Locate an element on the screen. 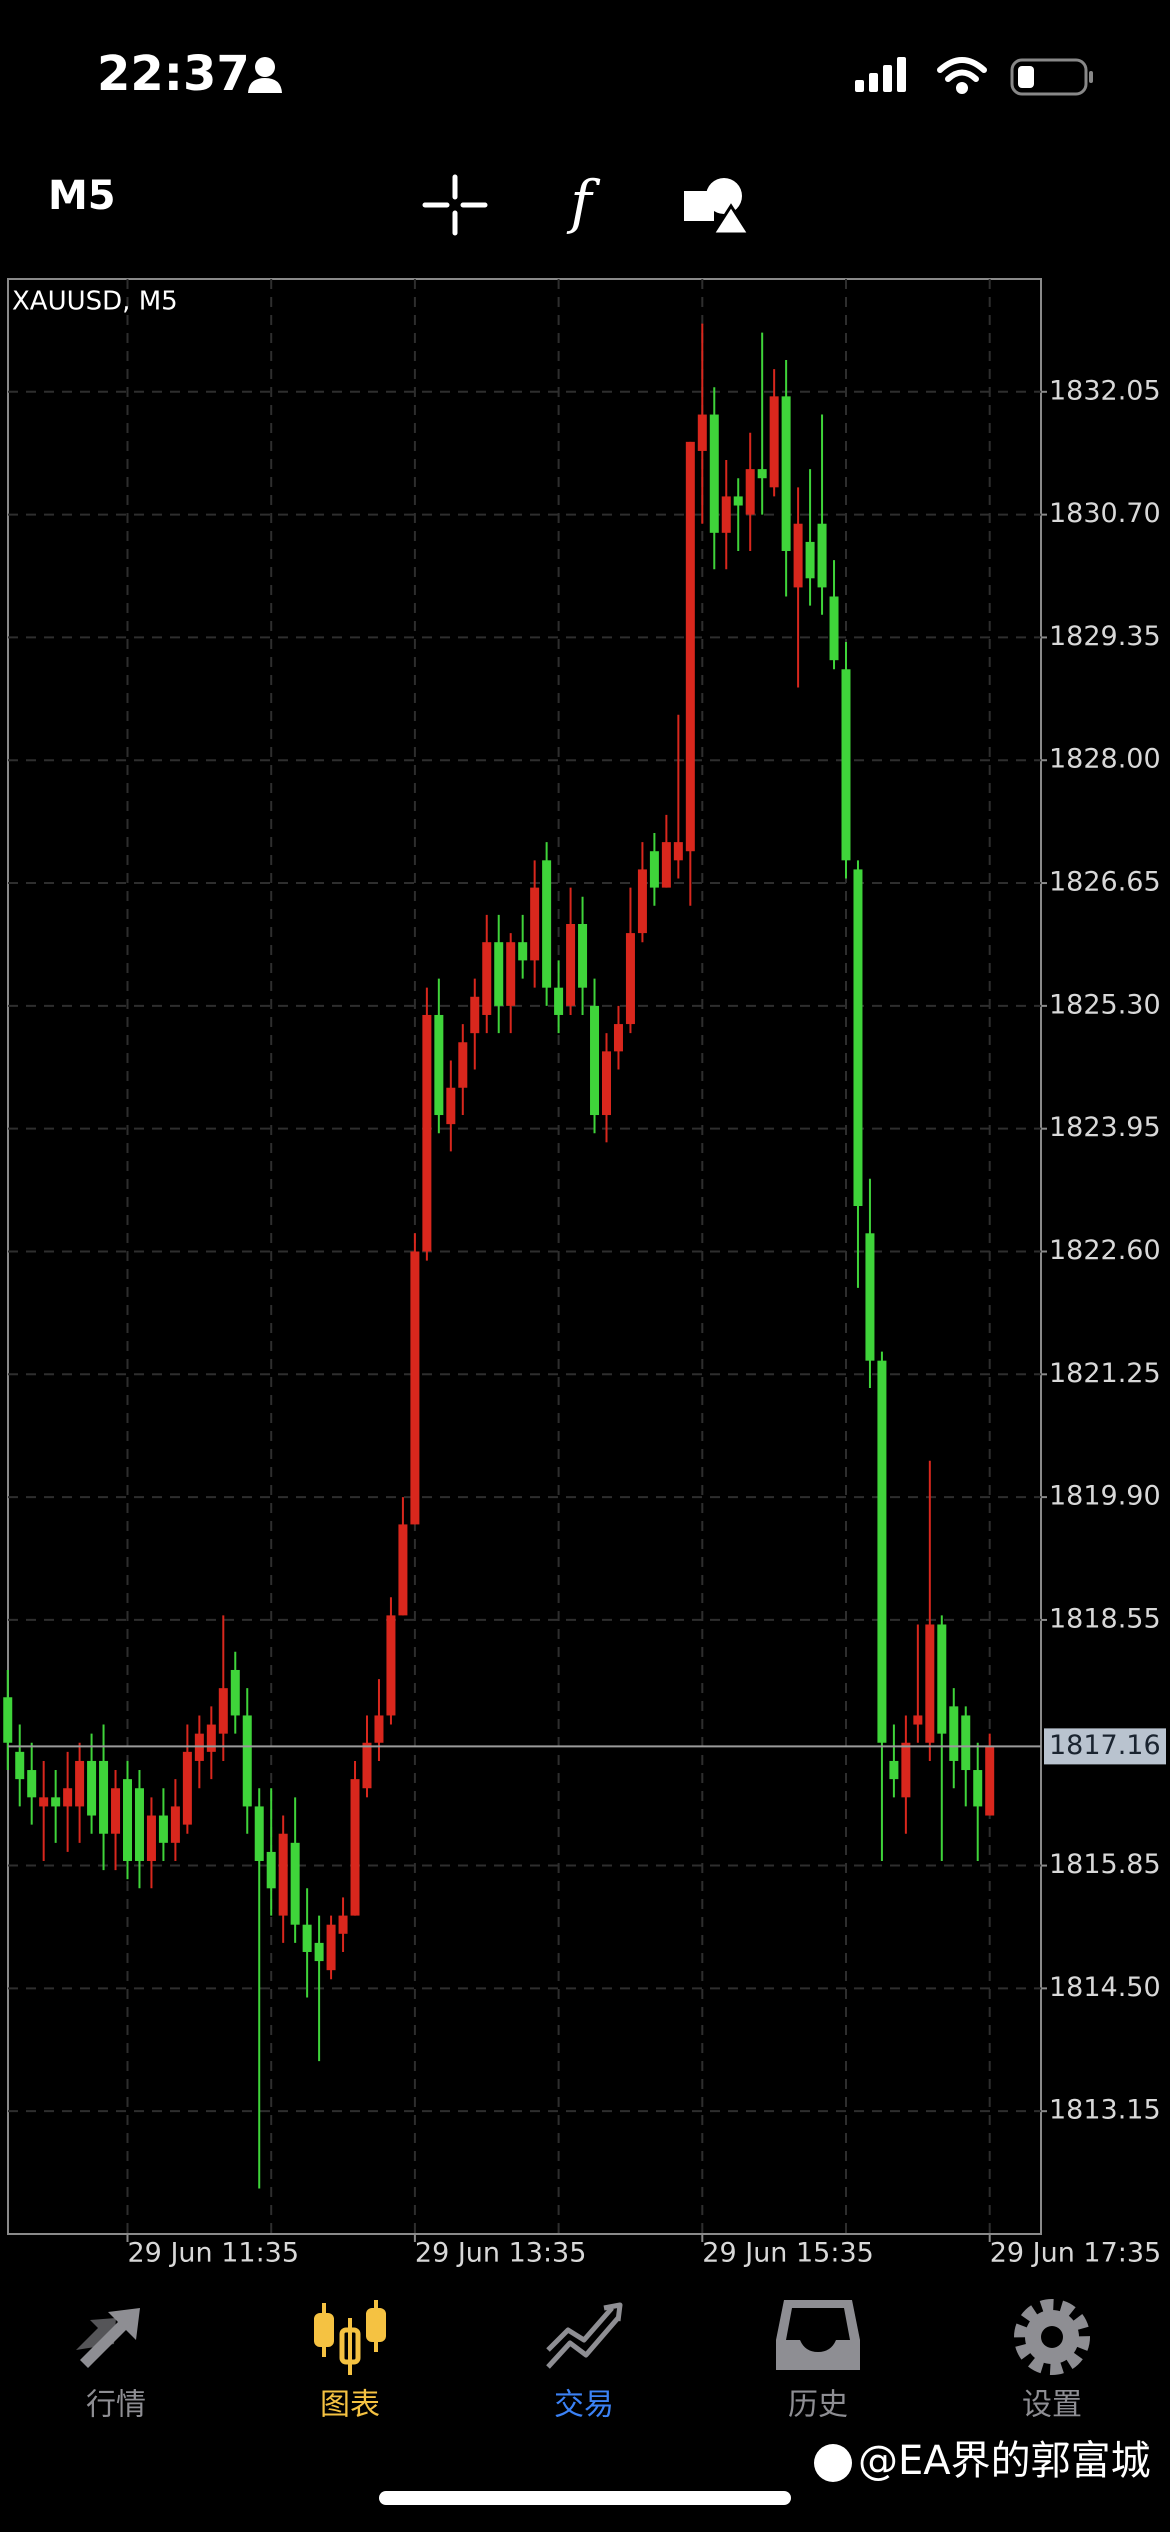 This screenshot has width=1170, height=2532. tab-markets-icon is located at coordinates (108, 2338).